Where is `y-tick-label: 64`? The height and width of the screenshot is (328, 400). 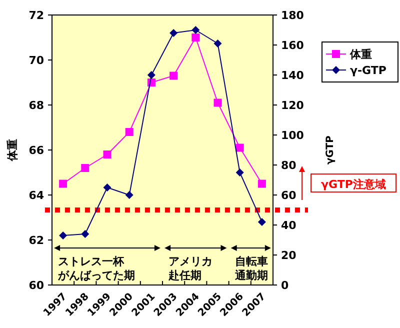 y-tick-label: 64 is located at coordinates (36, 195).